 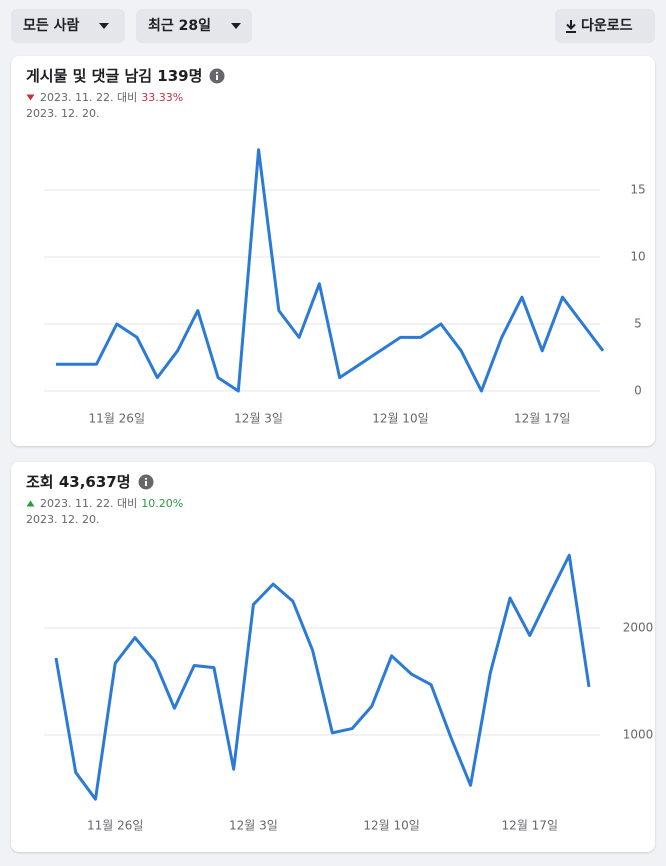 I want to click on download-icon, so click(x=571, y=26).